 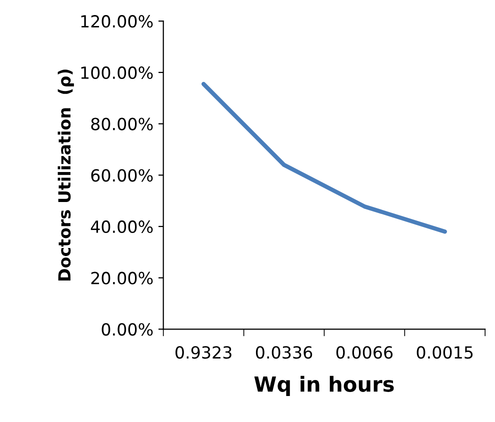 What do you see at coordinates (444, 352) in the screenshot?
I see `x-tick-label: 0.0015` at bounding box center [444, 352].